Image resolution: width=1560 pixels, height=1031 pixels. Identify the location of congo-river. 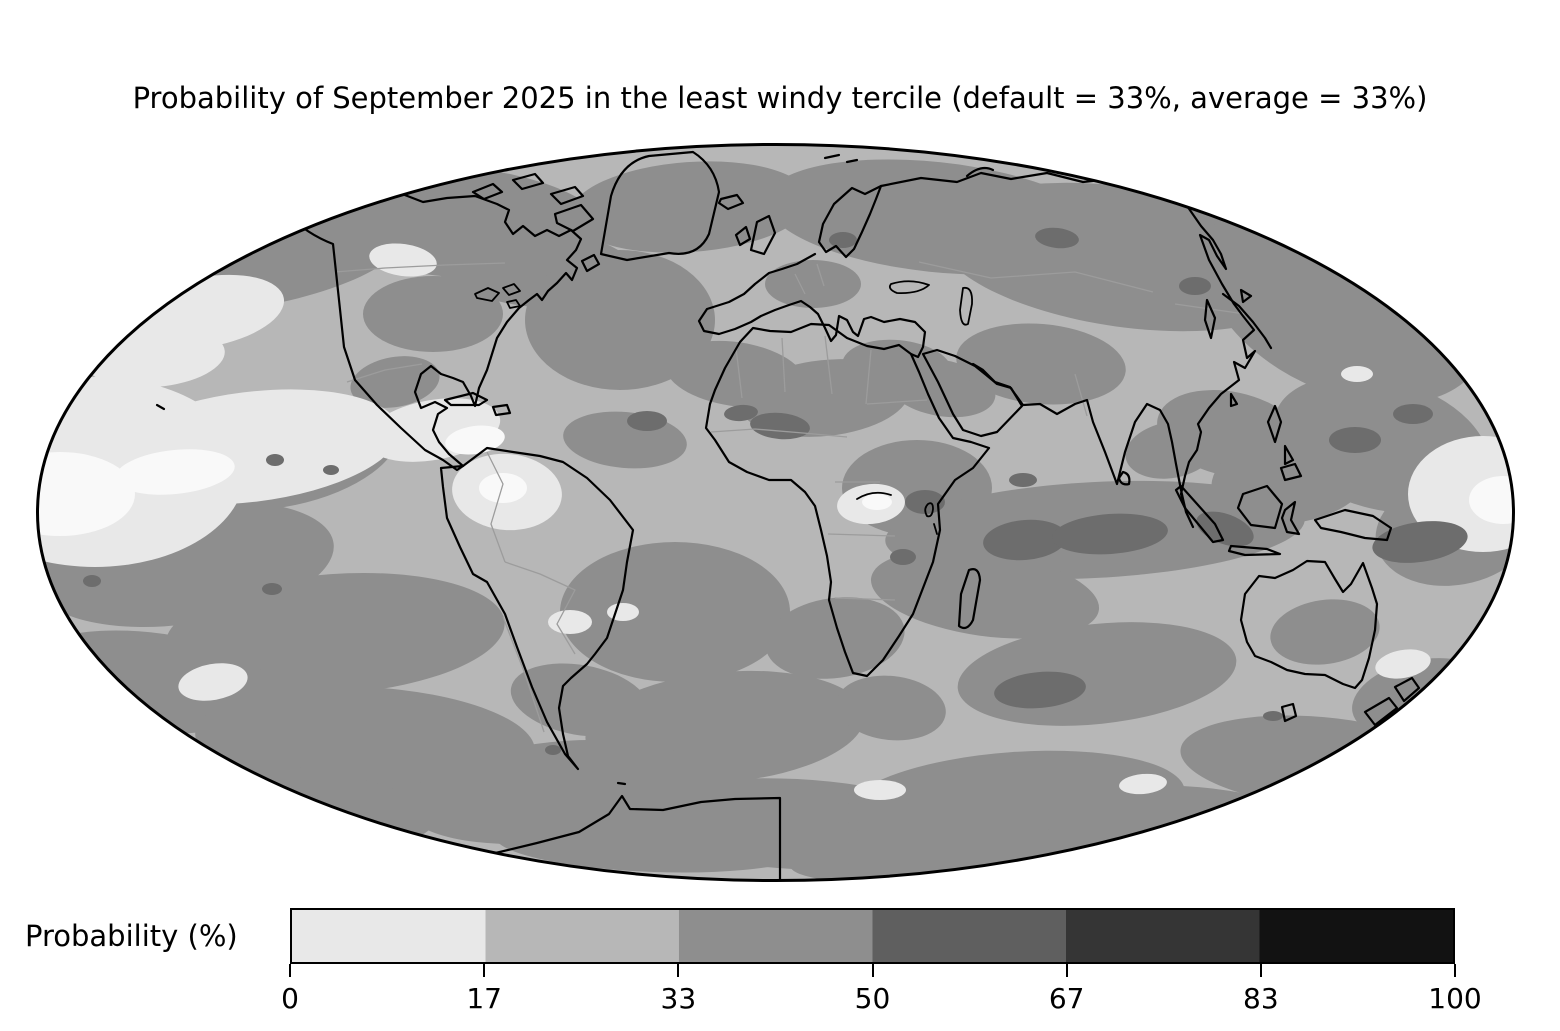
(874, 495).